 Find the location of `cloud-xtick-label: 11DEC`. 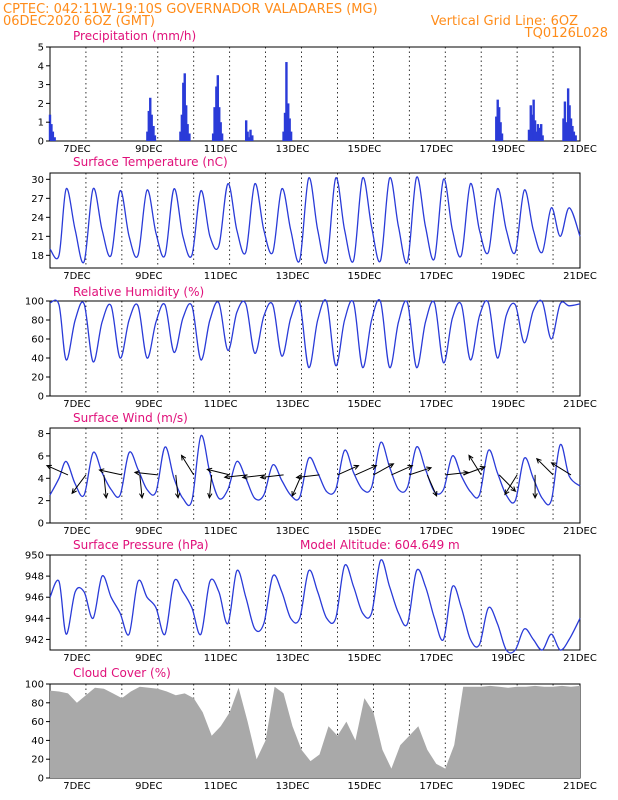

cloud-xtick-label: 11DEC is located at coordinates (221, 786).